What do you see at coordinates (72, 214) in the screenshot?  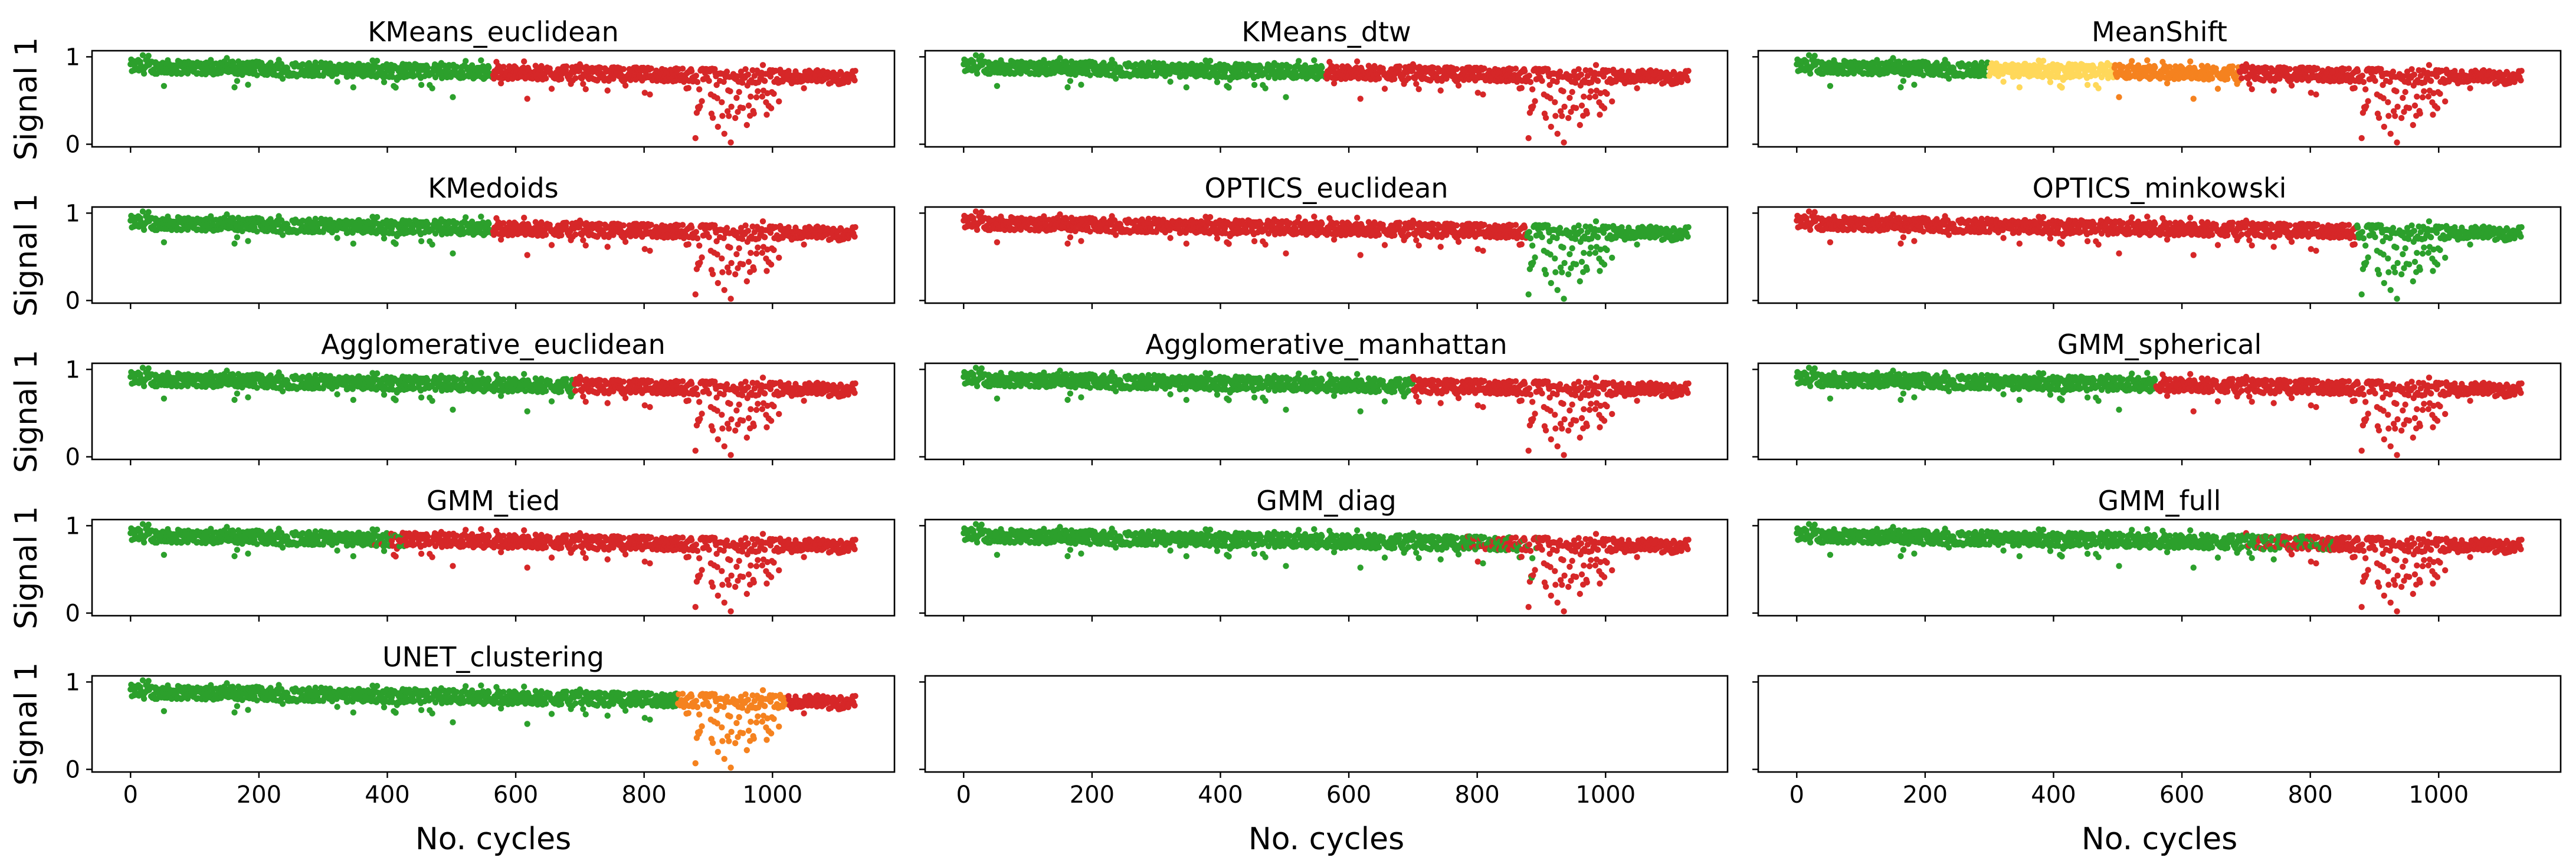 I see `y-tick-label: 1` at bounding box center [72, 214].